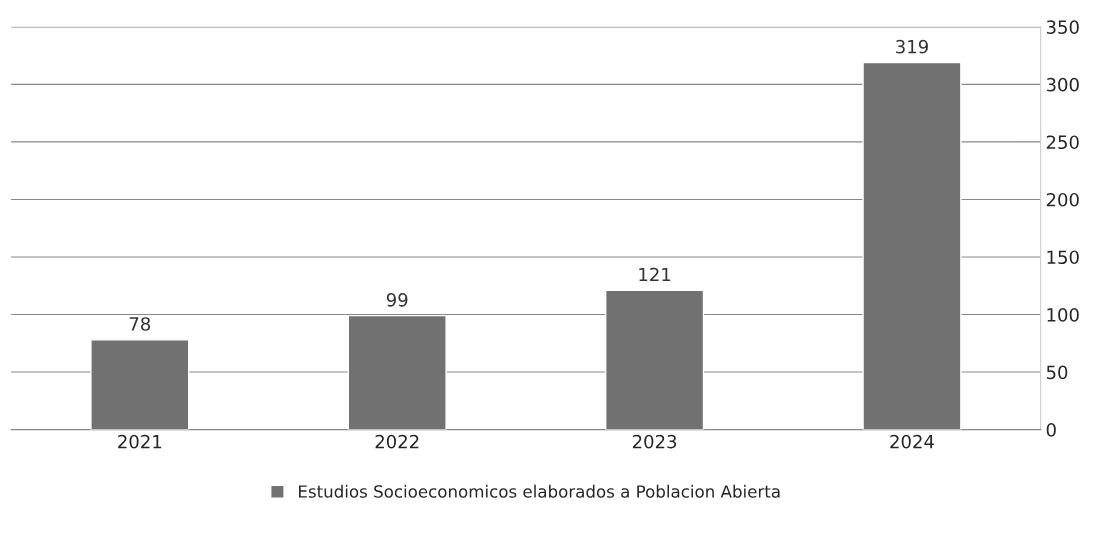  What do you see at coordinates (654, 441) in the screenshot?
I see `x-tick-label: 2023` at bounding box center [654, 441].